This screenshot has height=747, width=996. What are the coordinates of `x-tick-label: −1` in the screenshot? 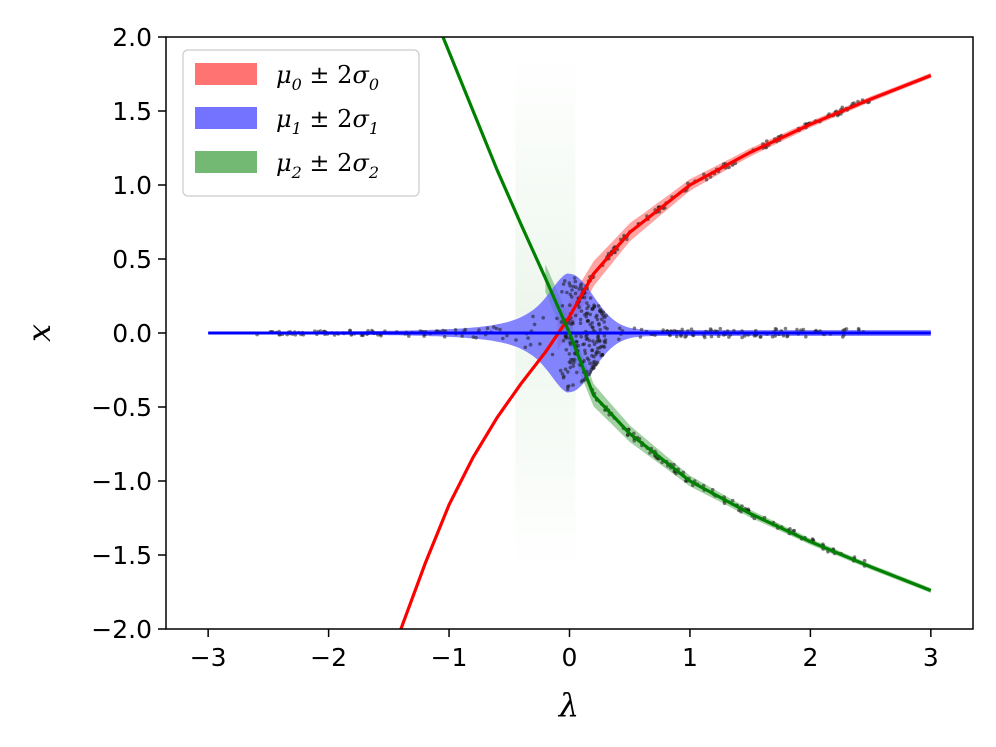 It's located at (449, 657).